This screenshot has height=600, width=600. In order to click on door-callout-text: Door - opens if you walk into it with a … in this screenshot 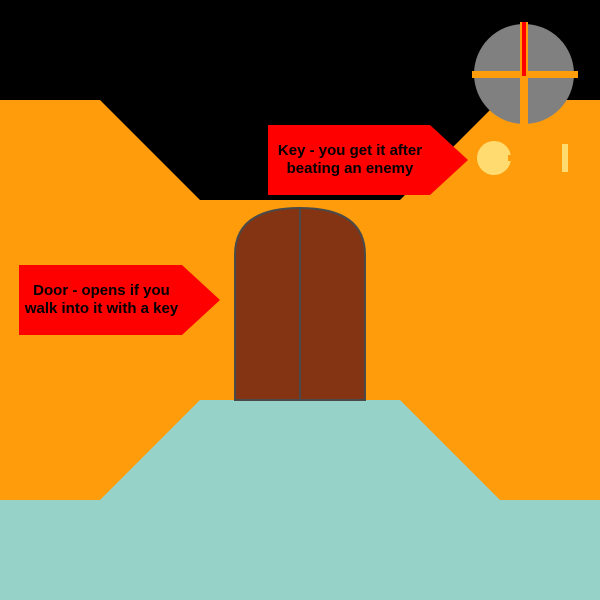, I will do `click(101, 299)`.